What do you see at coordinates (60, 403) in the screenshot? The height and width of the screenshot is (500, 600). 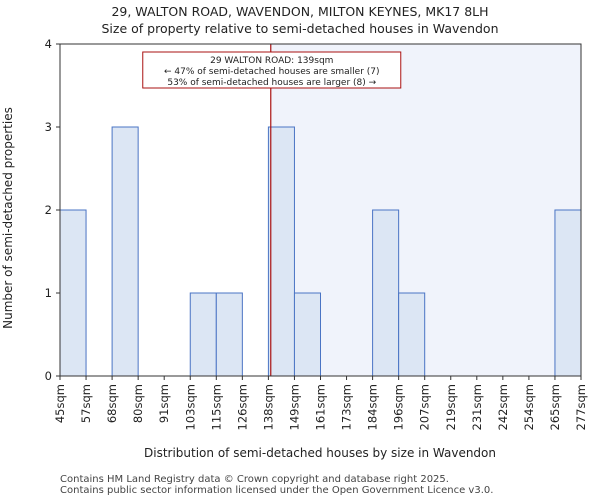 I see `x-tick-label-45sqm: 45sqm` at bounding box center [60, 403].